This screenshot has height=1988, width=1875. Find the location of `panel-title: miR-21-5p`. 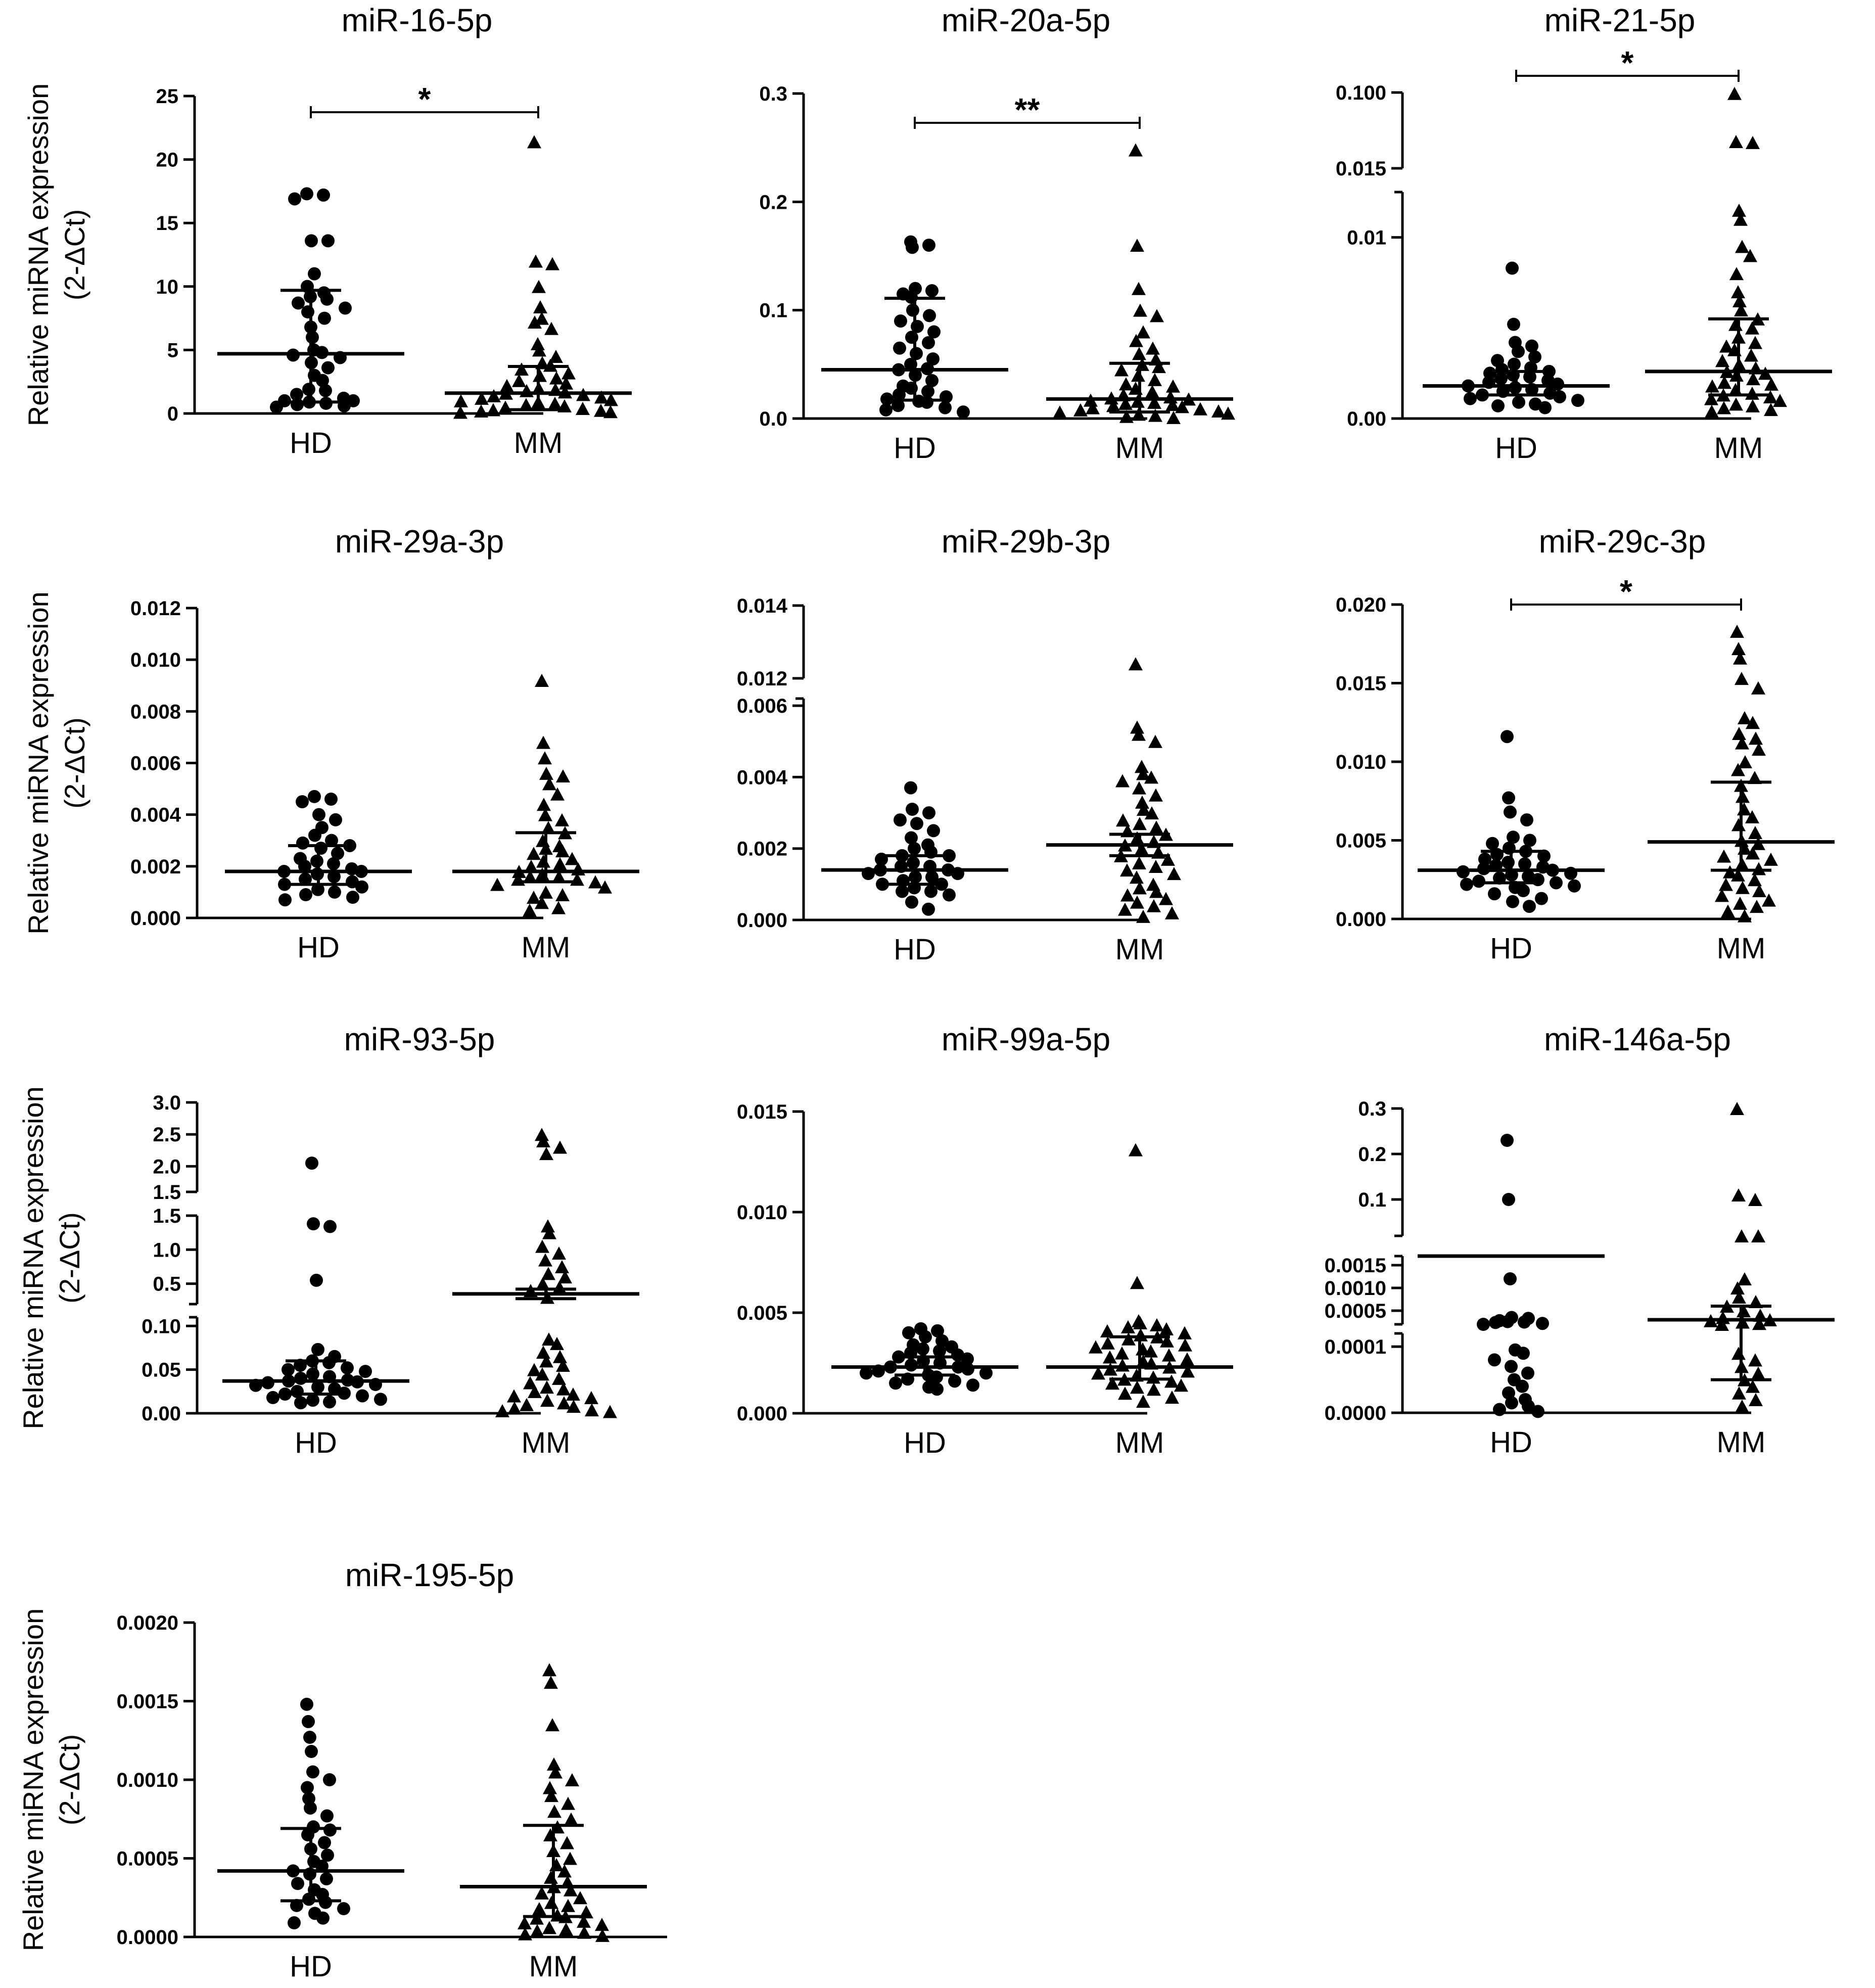

panel-title: miR-21-5p is located at coordinates (1620, 20).